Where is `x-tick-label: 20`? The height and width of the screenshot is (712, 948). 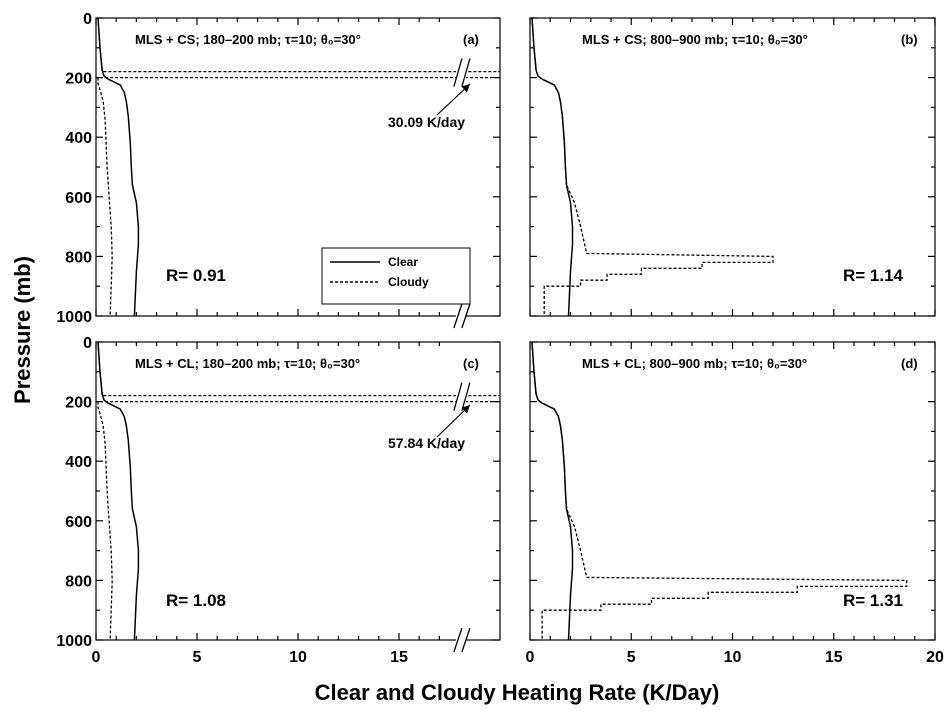 x-tick-label: 20 is located at coordinates (935, 657).